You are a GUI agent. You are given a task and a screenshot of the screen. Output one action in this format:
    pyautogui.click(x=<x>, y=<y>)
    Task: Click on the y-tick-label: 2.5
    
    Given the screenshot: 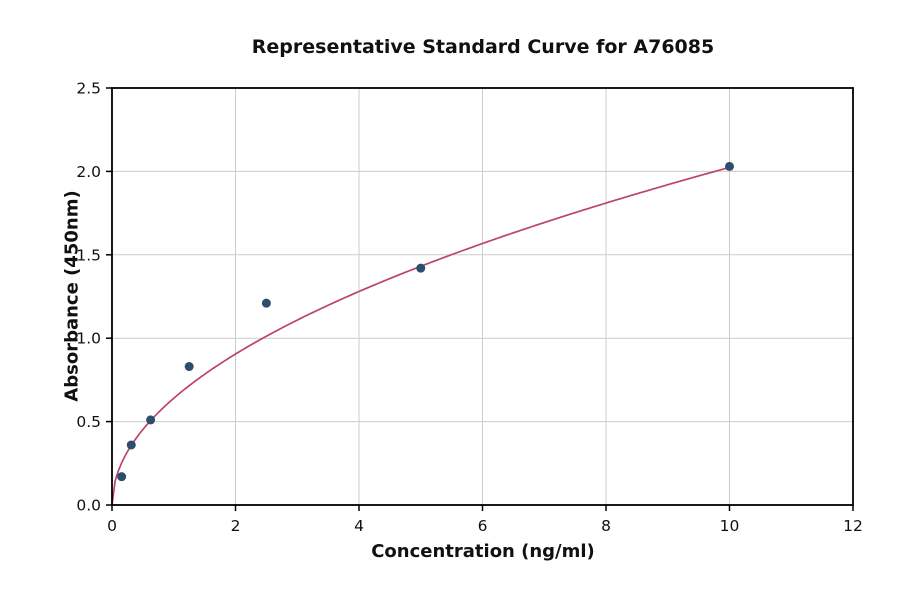 What is the action you would take?
    pyautogui.click(x=88, y=89)
    